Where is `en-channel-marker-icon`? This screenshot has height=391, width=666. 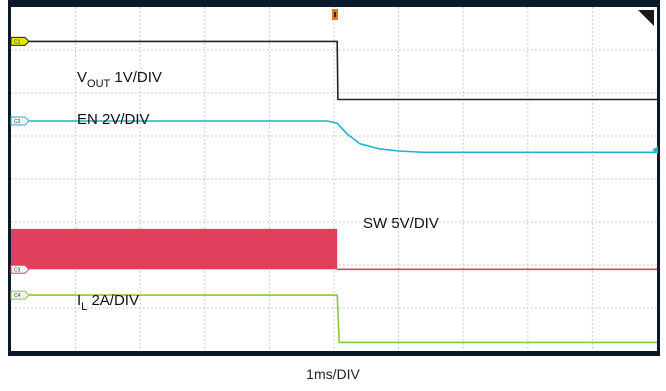 en-channel-marker-icon is located at coordinates (20, 121).